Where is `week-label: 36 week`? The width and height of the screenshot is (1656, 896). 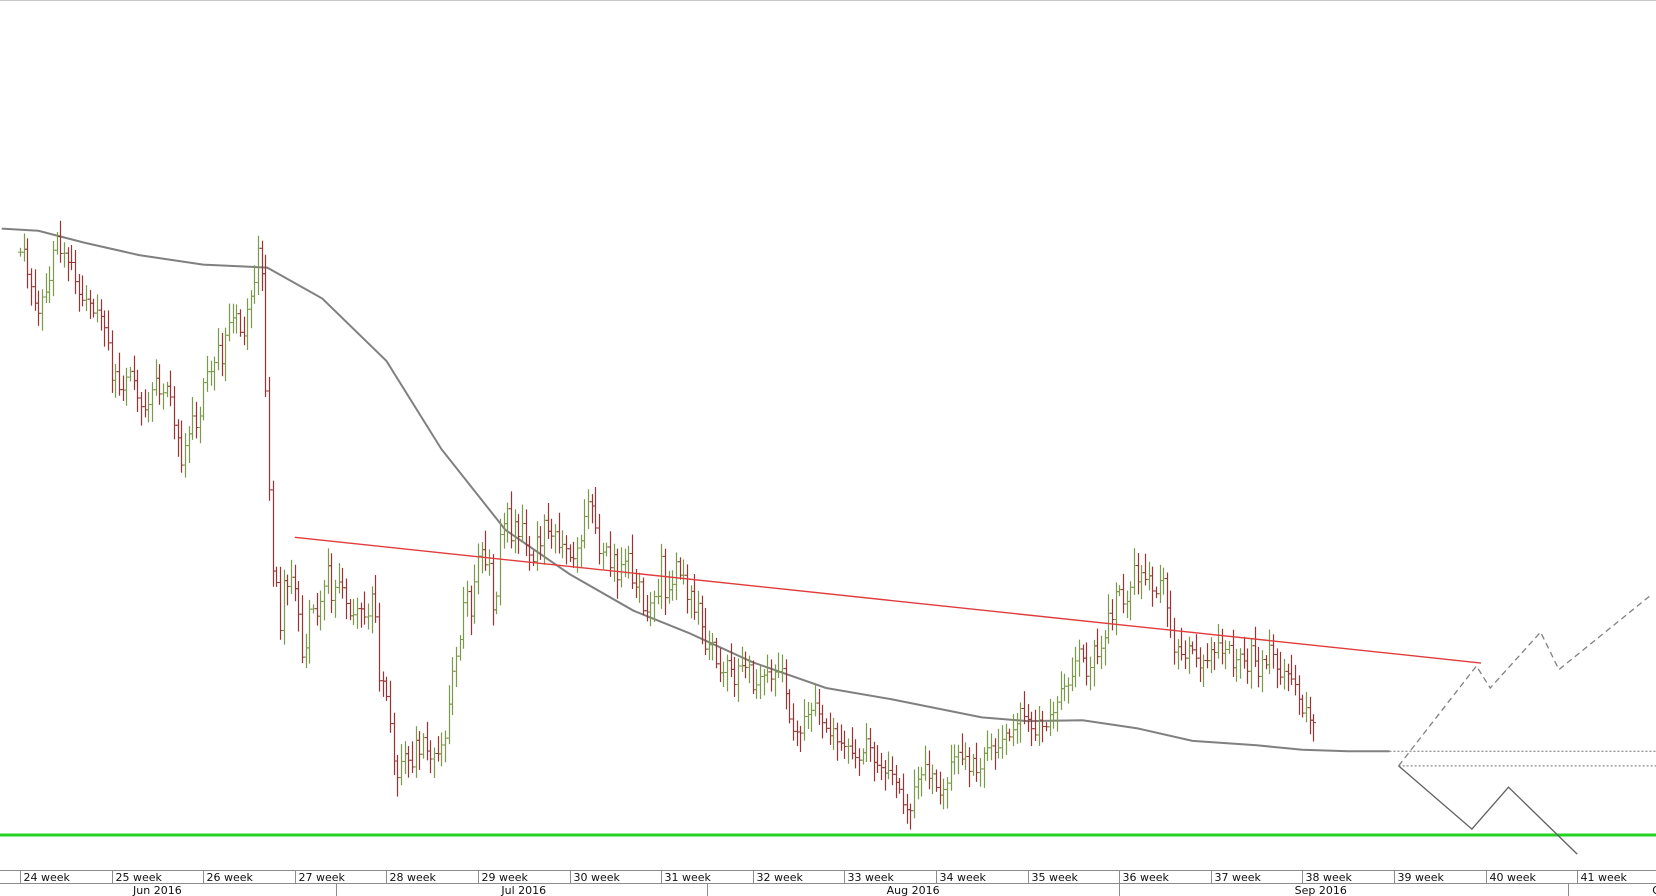 week-label: 36 week is located at coordinates (1146, 877).